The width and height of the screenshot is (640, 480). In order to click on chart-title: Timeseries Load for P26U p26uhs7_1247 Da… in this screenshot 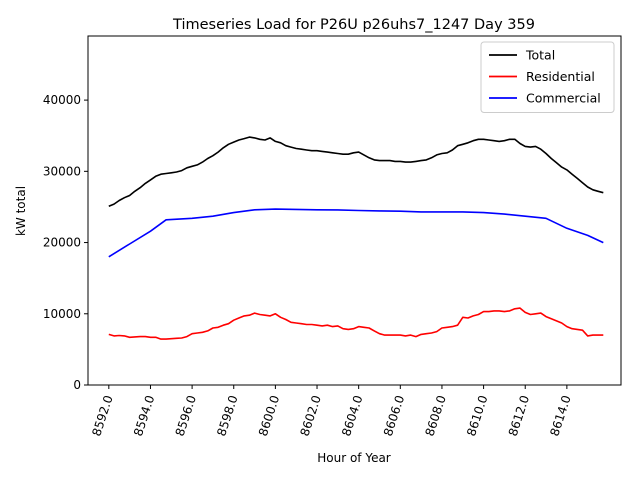, I will do `click(353, 25)`.